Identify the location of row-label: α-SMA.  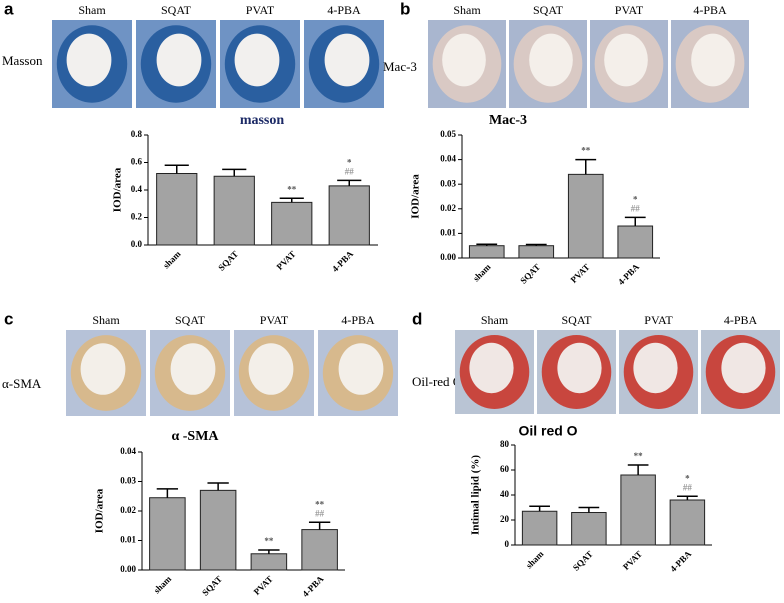
(22, 383).